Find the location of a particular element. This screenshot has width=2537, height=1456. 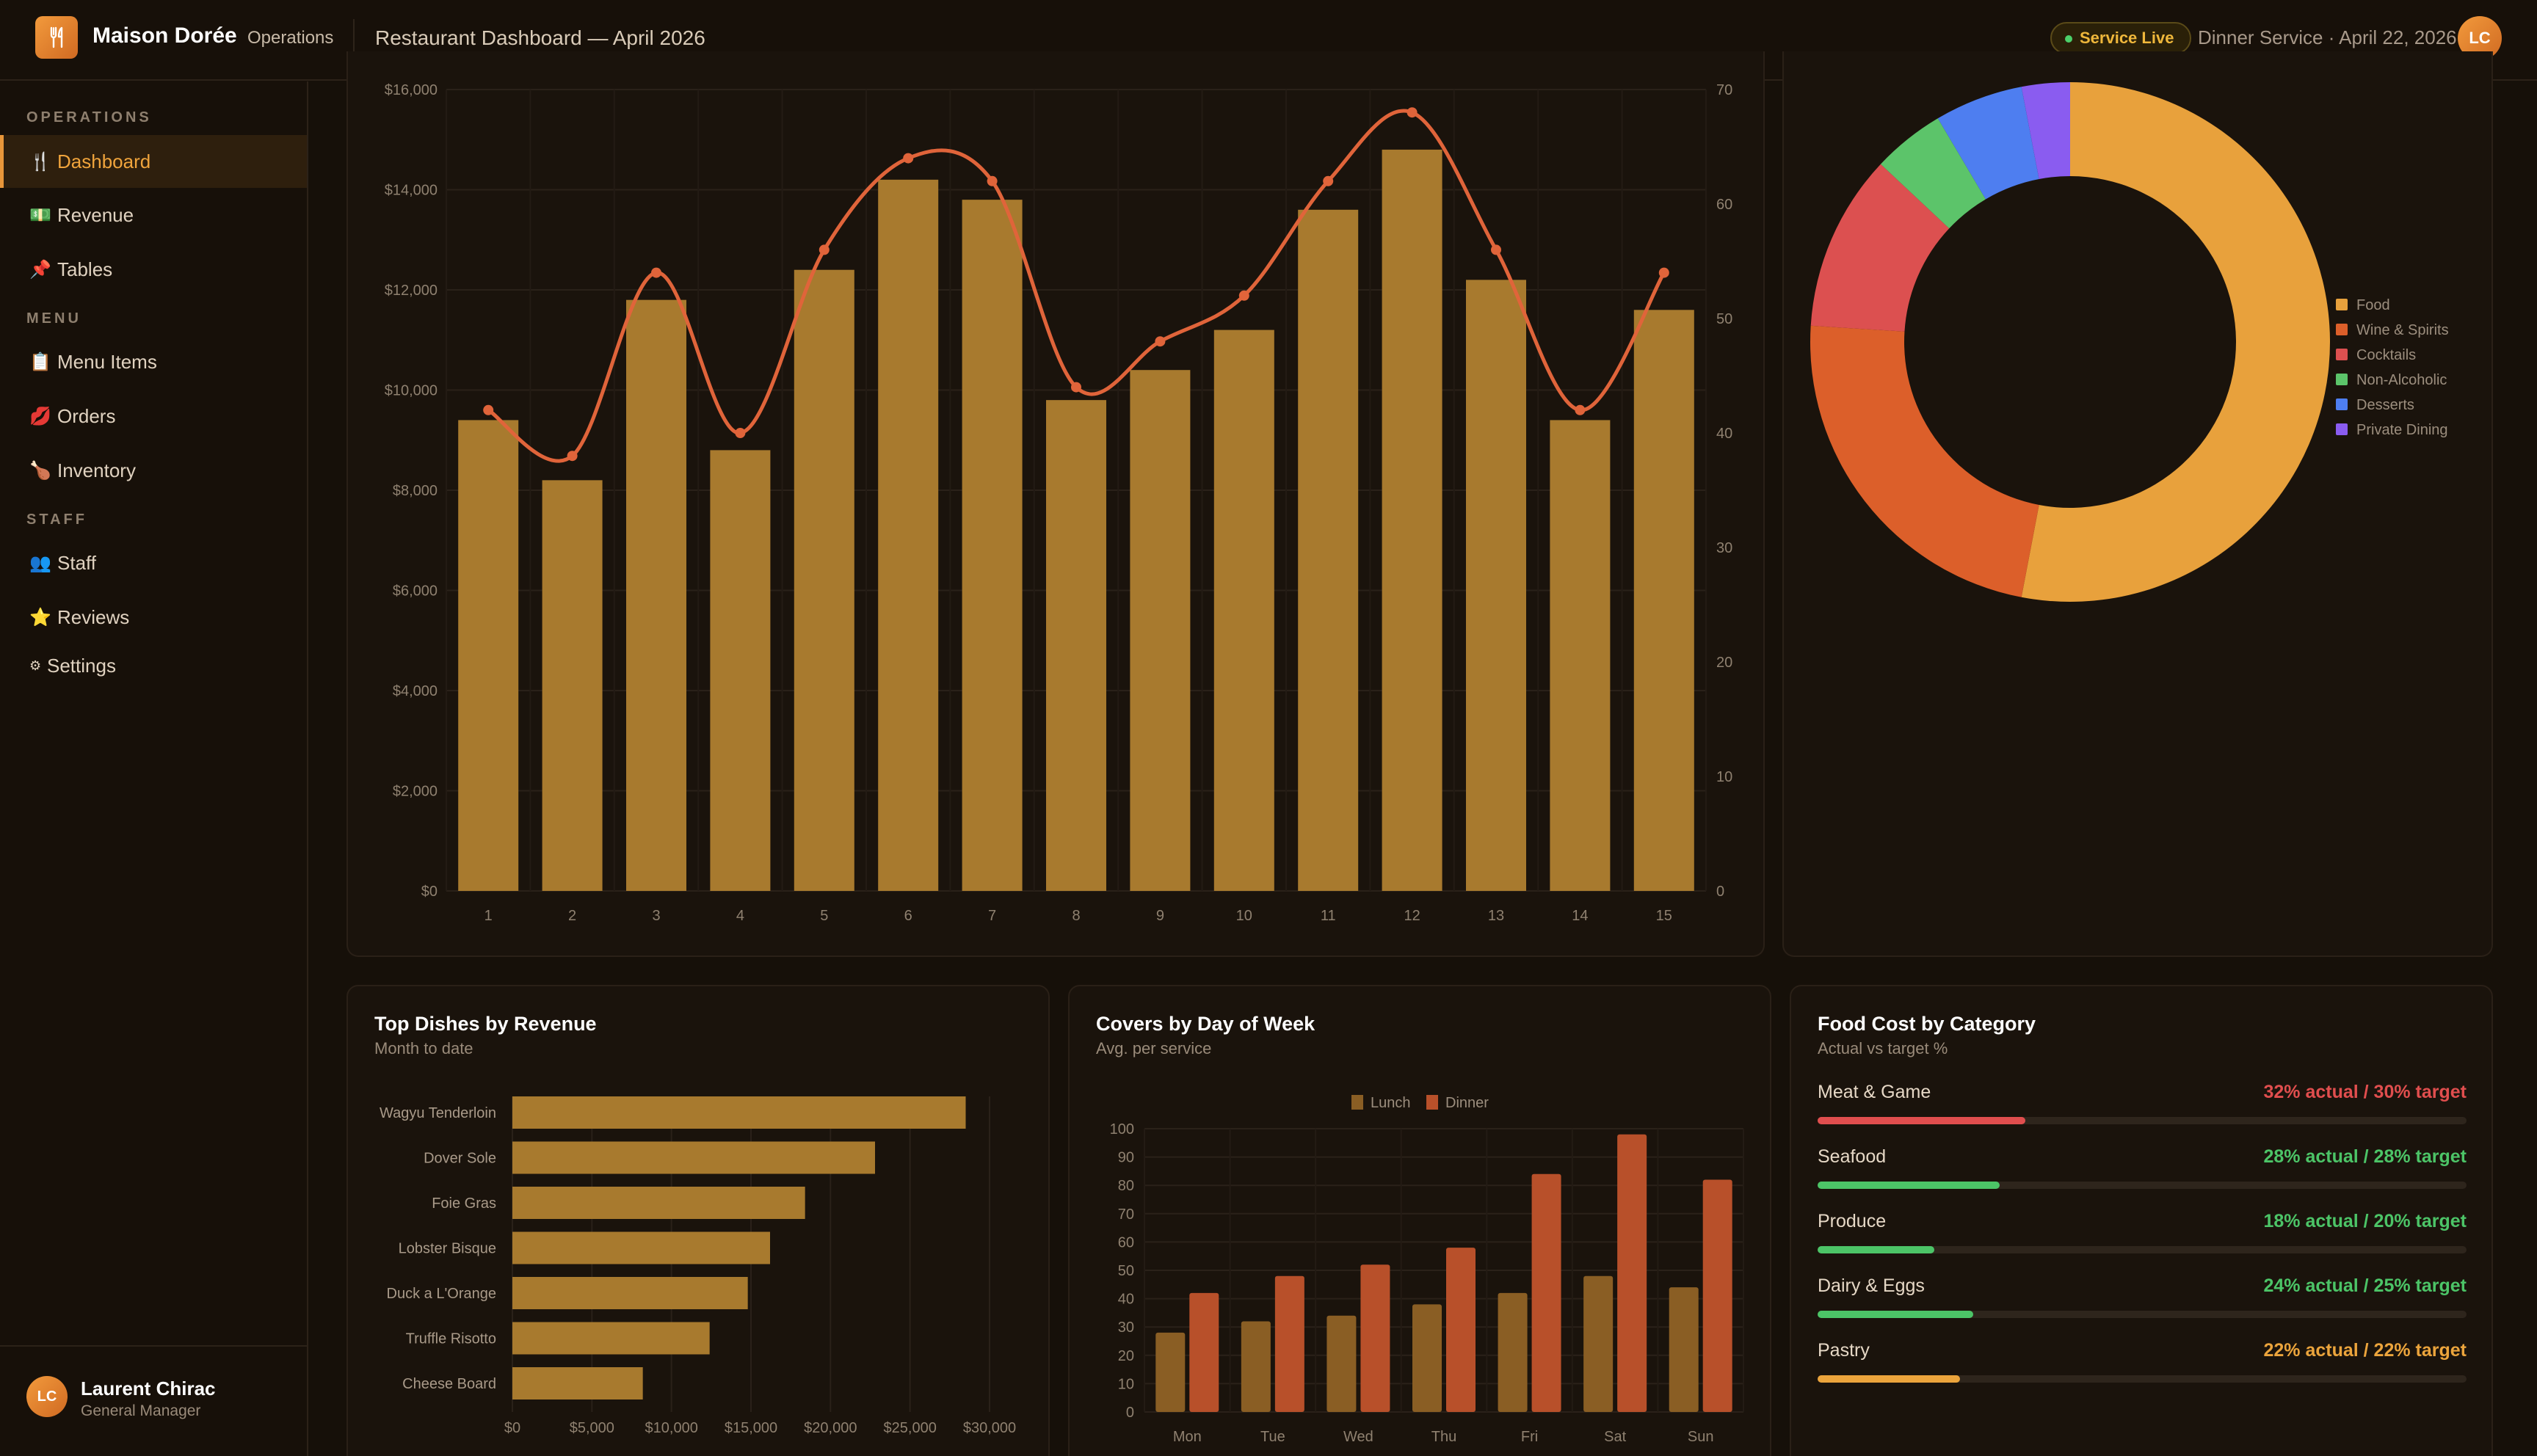

sidebar-item-reviews: ⭐ Reviews is located at coordinates (153, 617).